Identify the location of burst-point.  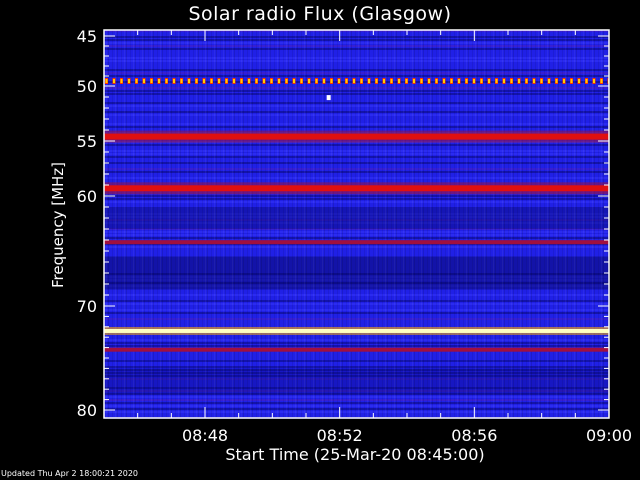
(328, 98).